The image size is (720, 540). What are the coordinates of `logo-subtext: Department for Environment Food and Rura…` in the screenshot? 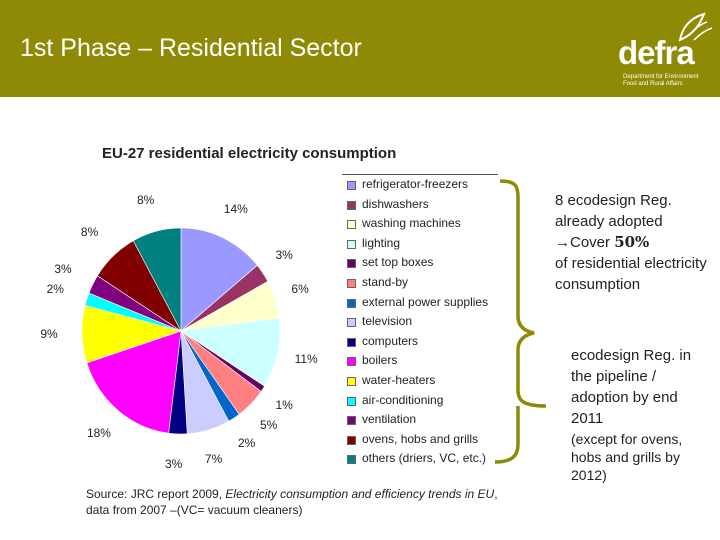 It's located at (661, 80).